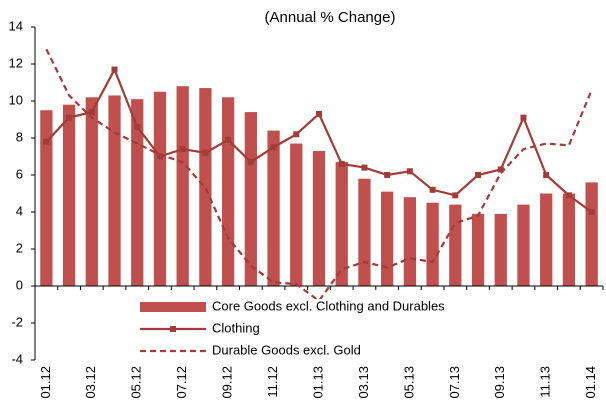 This screenshot has width=606, height=412. Describe the element at coordinates (286, 349) in the screenshot. I see `legend-label: Durable Goods excl. Gold` at that location.